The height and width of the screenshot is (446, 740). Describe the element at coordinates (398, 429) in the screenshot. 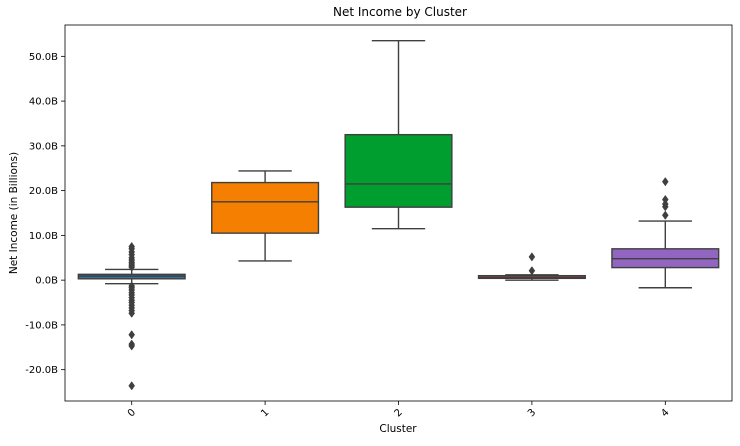

I see `x-axis-label: Cluster` at that location.